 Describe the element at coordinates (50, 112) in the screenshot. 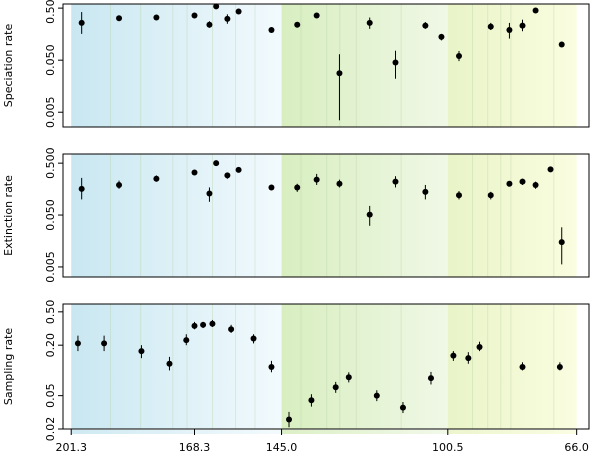

I see `y-tick-label: 0.005` at that location.